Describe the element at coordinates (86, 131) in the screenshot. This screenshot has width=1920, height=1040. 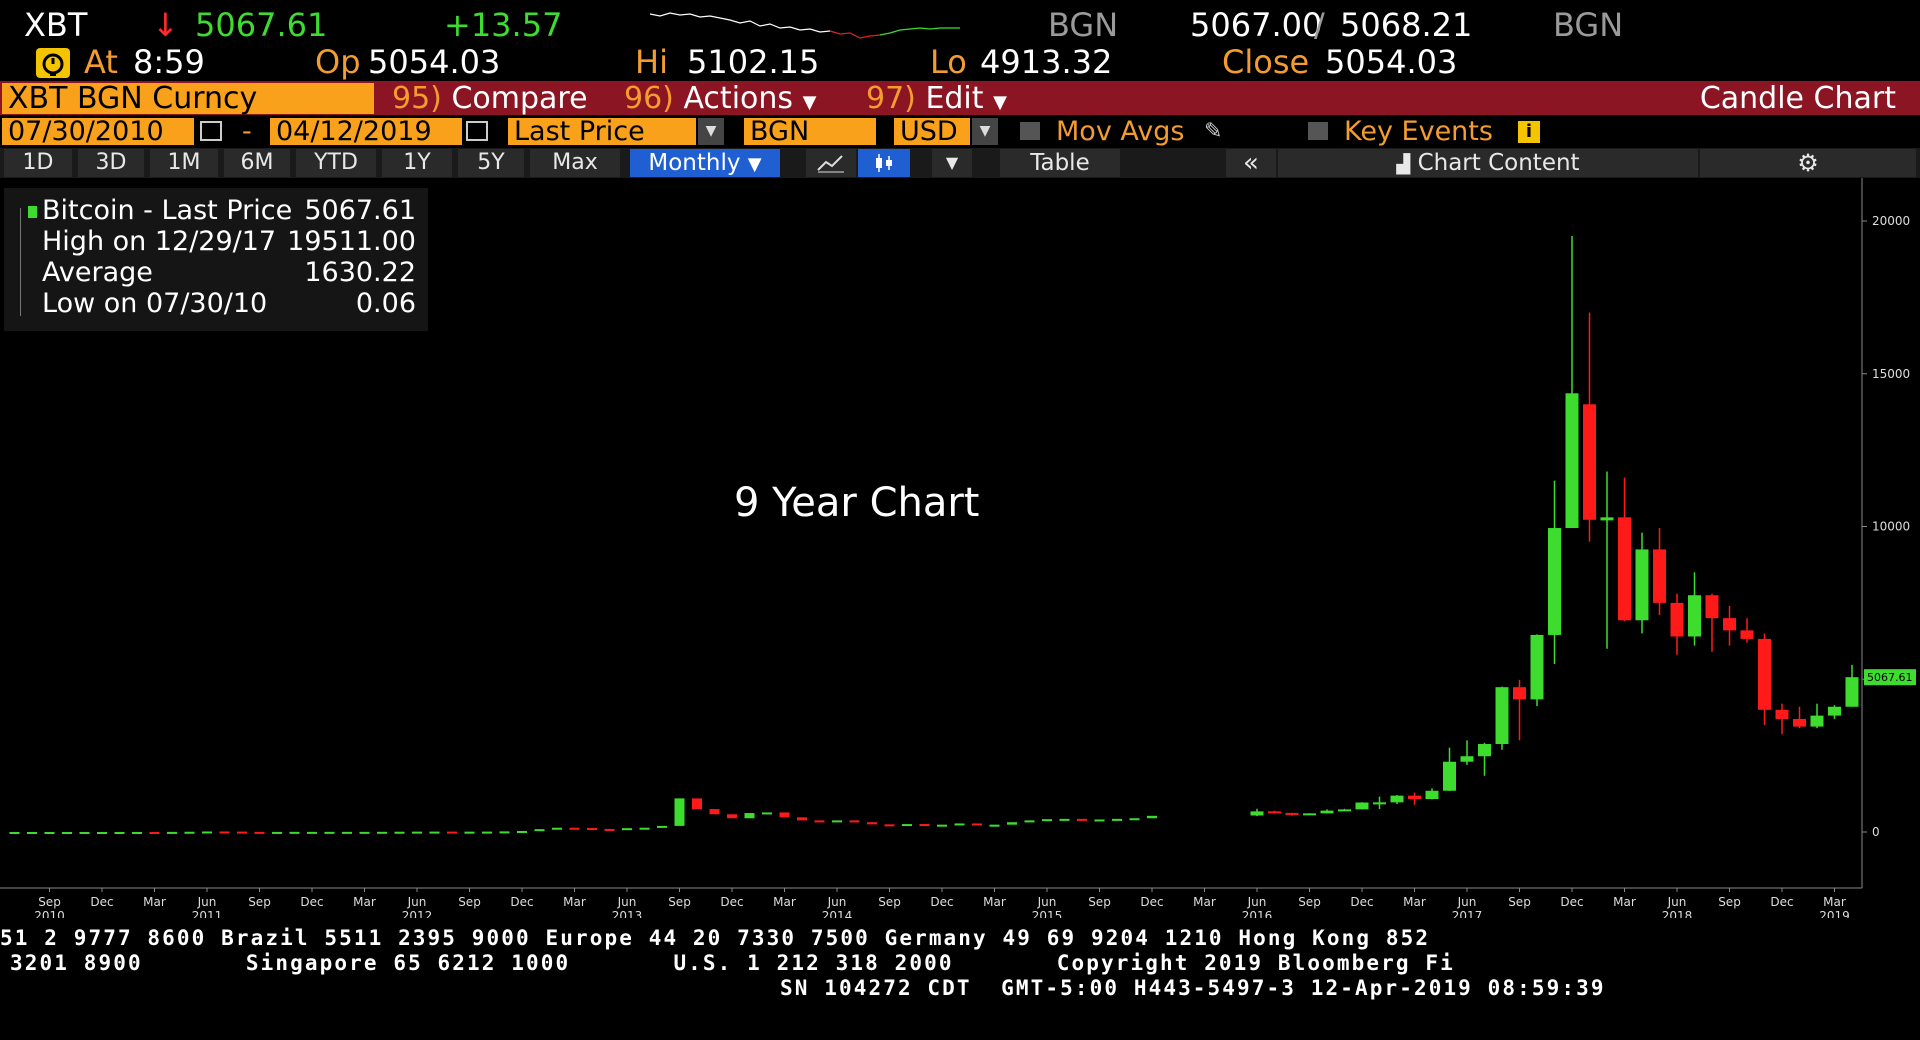
I see `start-date: 07/30/2010` at that location.